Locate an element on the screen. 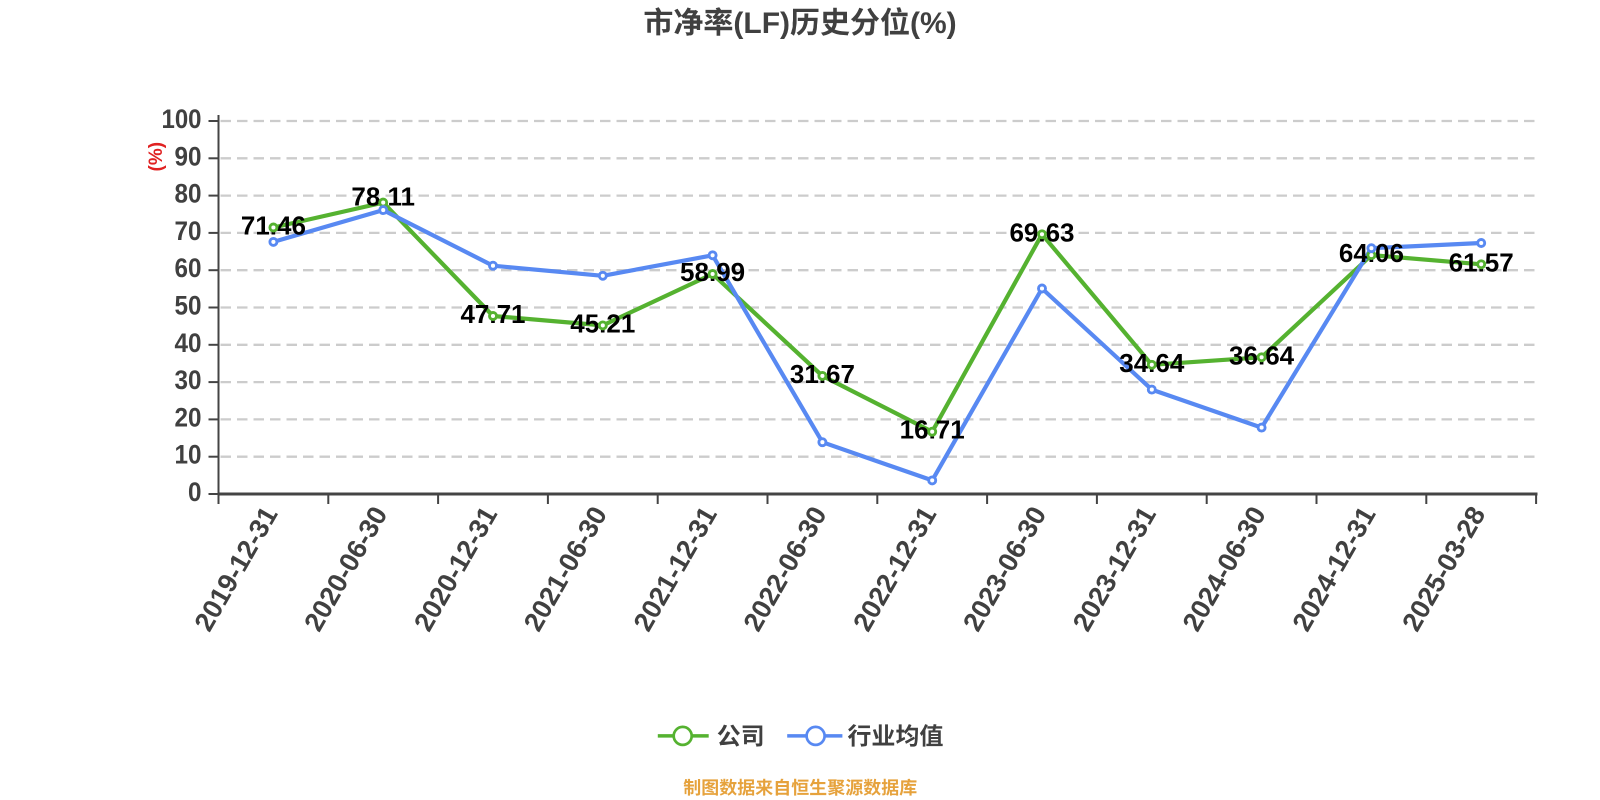 The height and width of the screenshot is (800, 1600). svg-text: 60 is located at coordinates (188, 268).